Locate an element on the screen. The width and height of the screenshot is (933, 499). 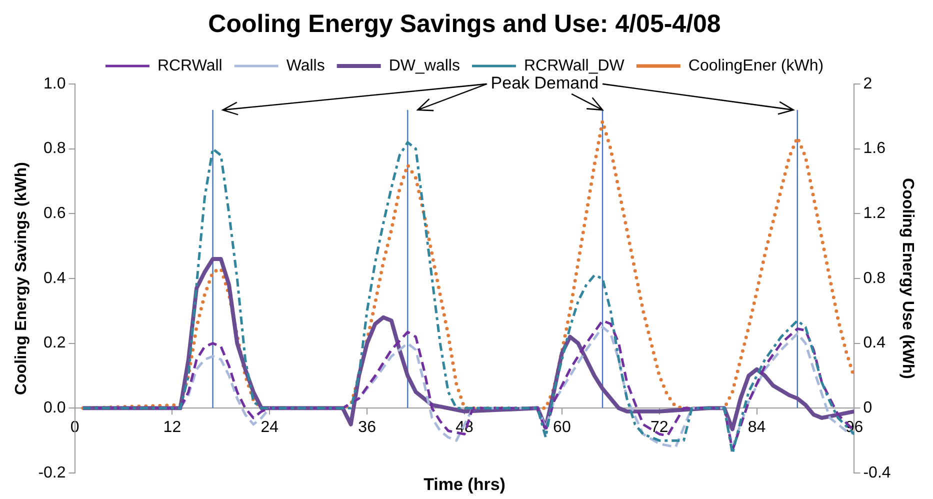
y-tick-label: 0.8 is located at coordinates (55, 149).